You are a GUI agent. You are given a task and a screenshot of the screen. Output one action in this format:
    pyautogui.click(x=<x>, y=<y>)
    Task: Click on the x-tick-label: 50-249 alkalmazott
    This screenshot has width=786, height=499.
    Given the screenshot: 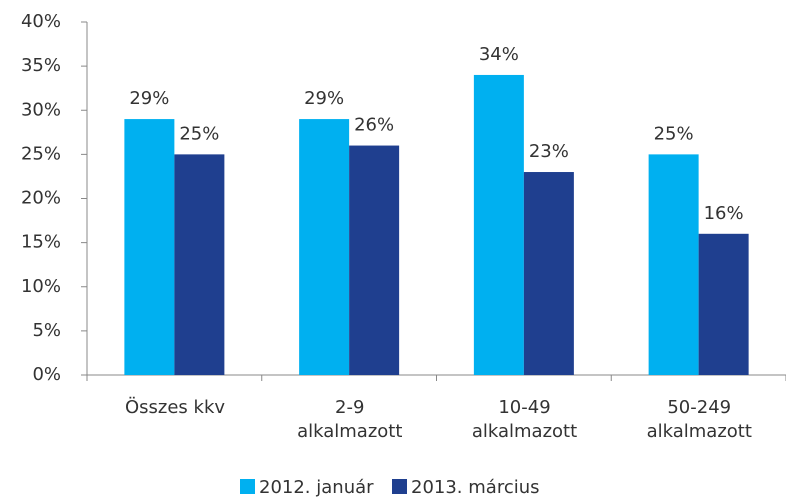 What is the action you would take?
    pyautogui.click(x=699, y=419)
    